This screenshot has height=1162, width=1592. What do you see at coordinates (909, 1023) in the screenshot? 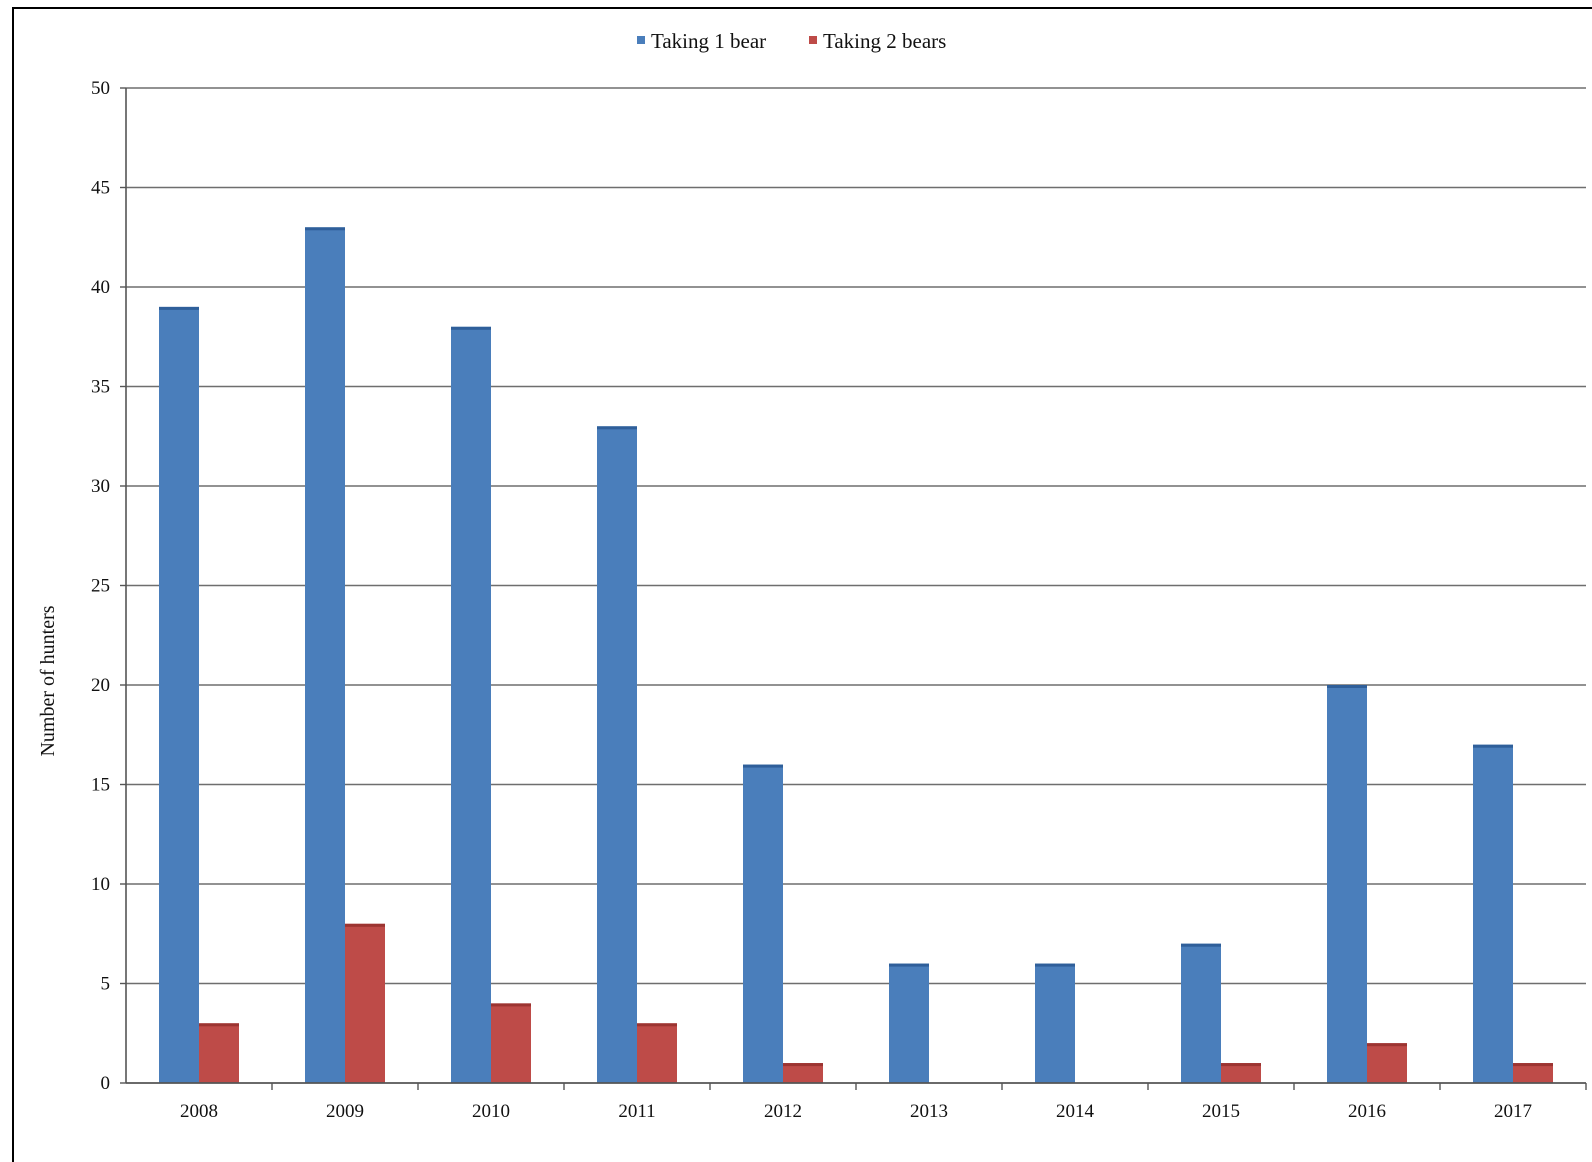
I see `bar-taking-1-bear-2013` at bounding box center [909, 1023].